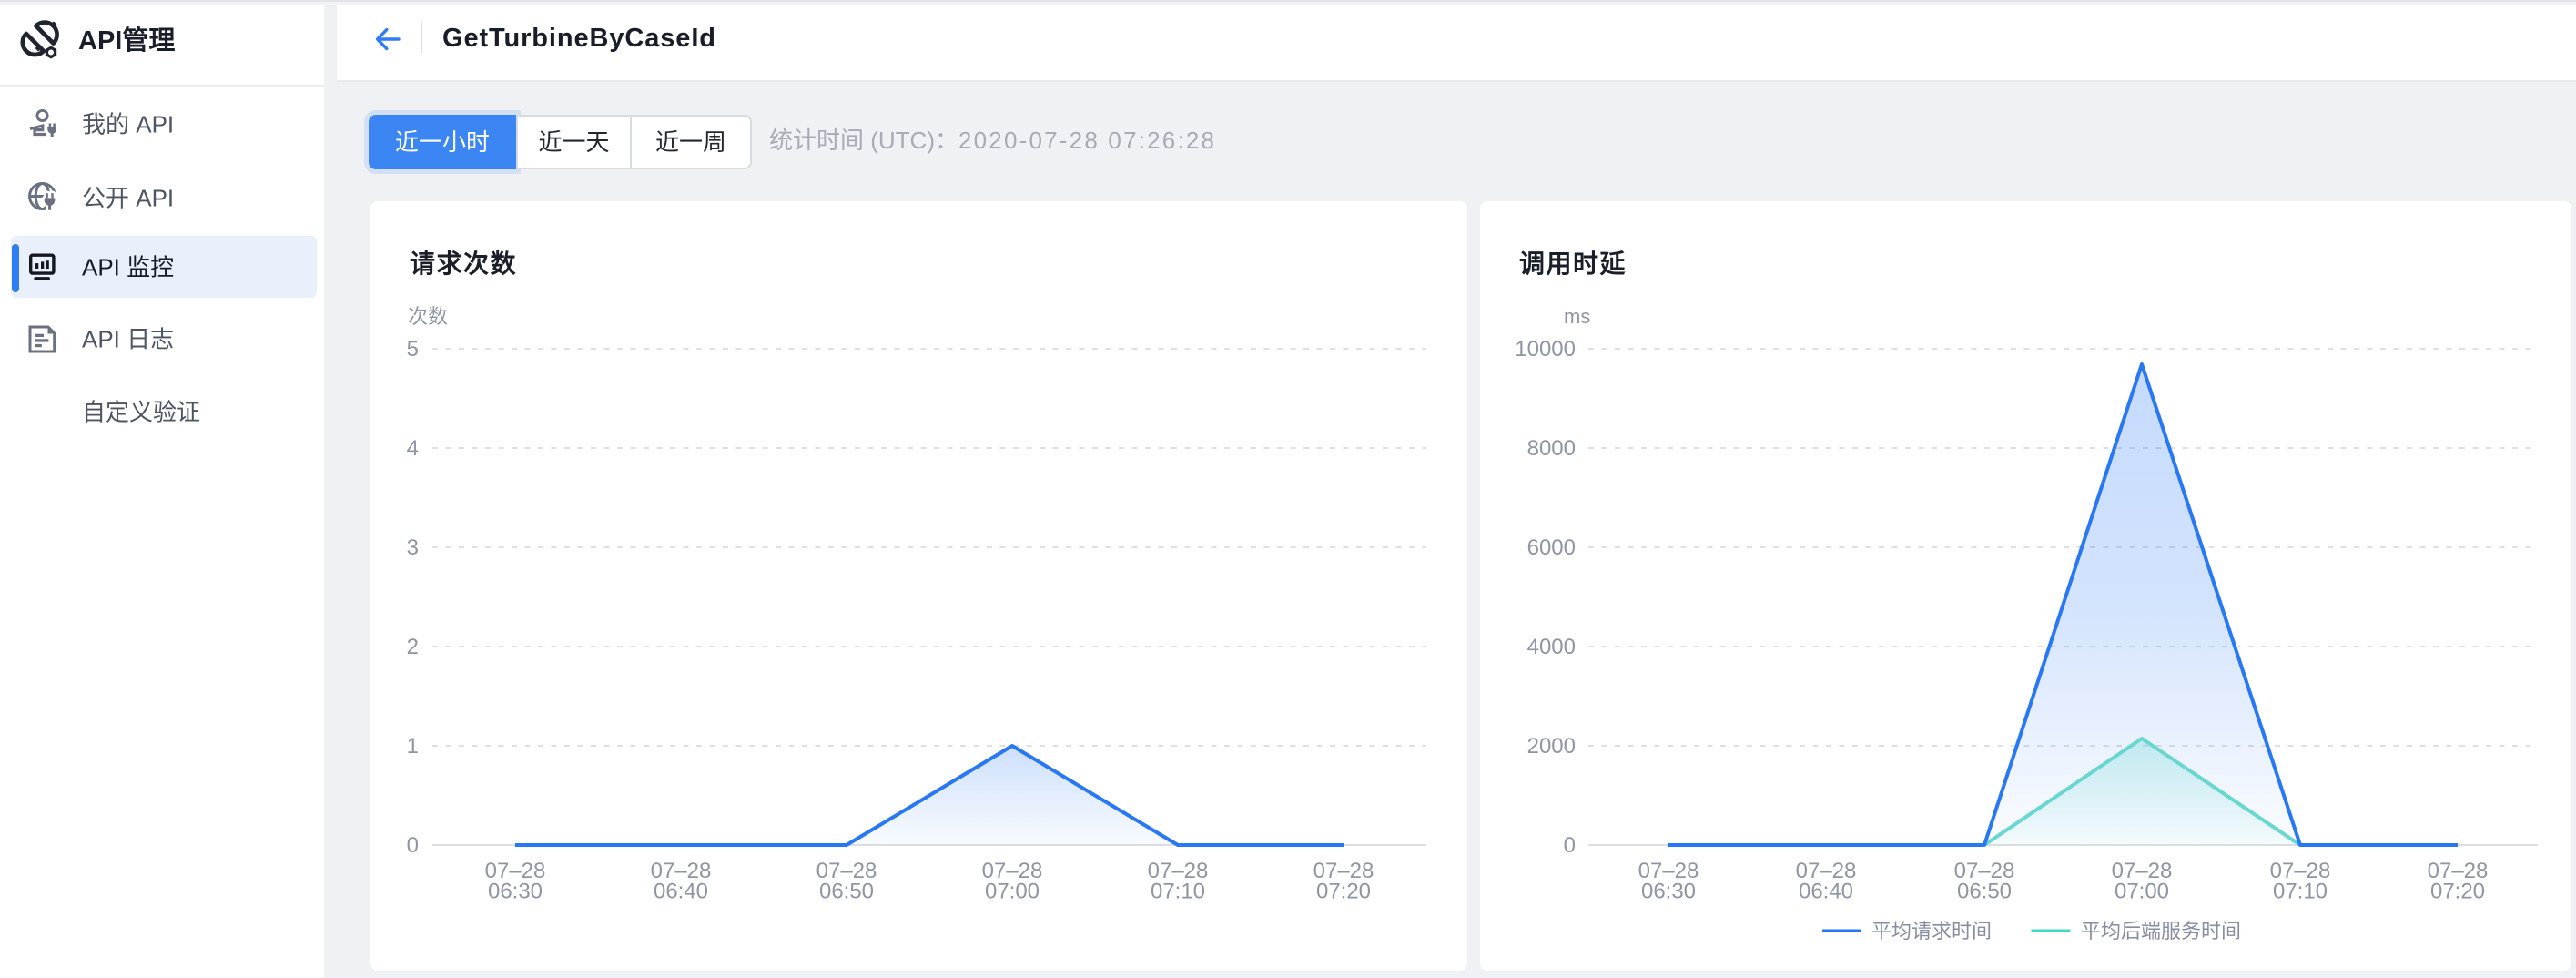 The width and height of the screenshot is (2576, 978). Describe the element at coordinates (428, 316) in the screenshot. I see `svg-text: 次数` at that location.